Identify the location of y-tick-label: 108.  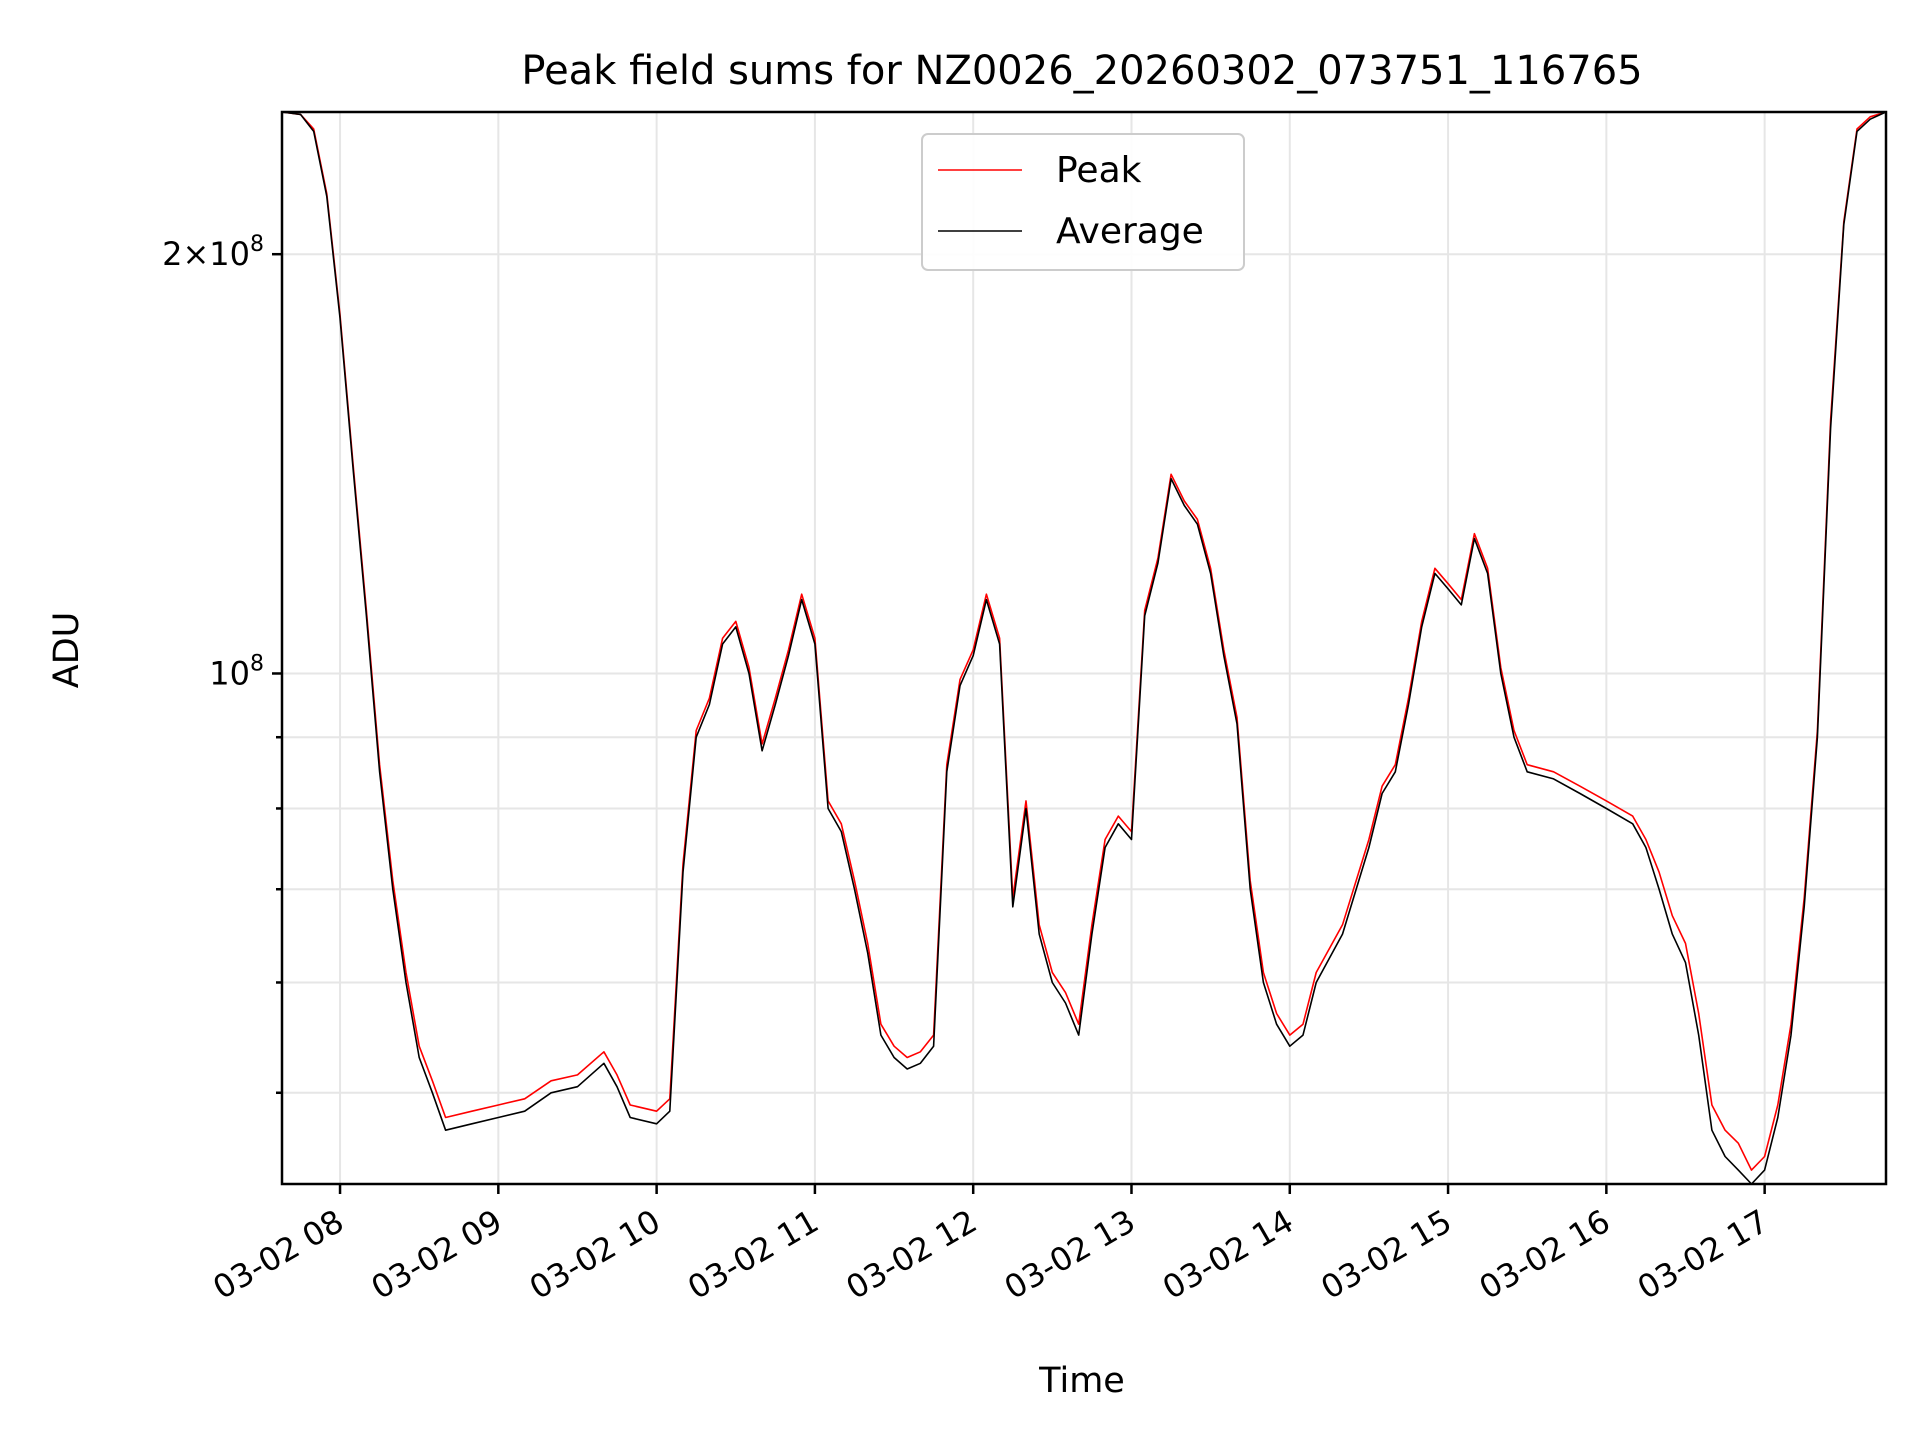
(236, 671).